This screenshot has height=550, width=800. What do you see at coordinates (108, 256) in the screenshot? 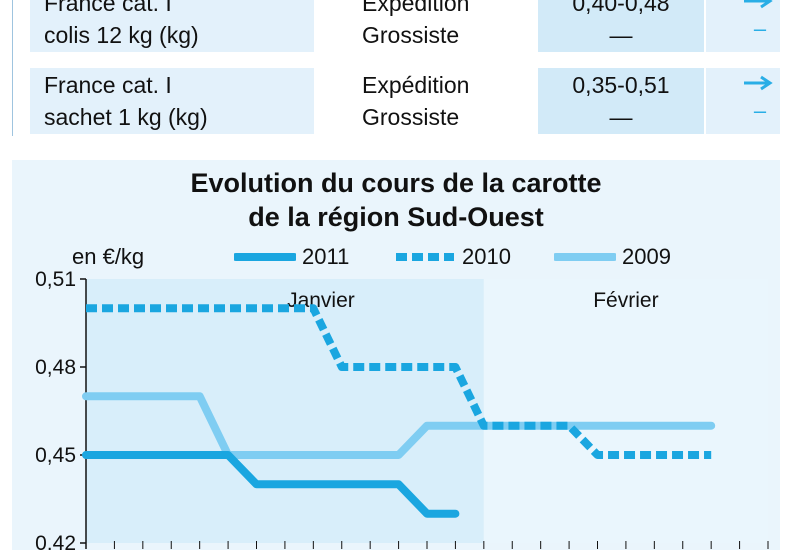
I see `y-axis-label: en €/kg` at bounding box center [108, 256].